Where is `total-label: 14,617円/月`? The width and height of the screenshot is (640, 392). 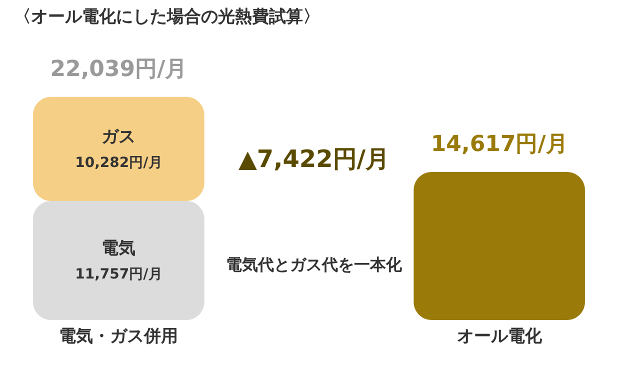 total-label: 14,617円/月 is located at coordinates (499, 145).